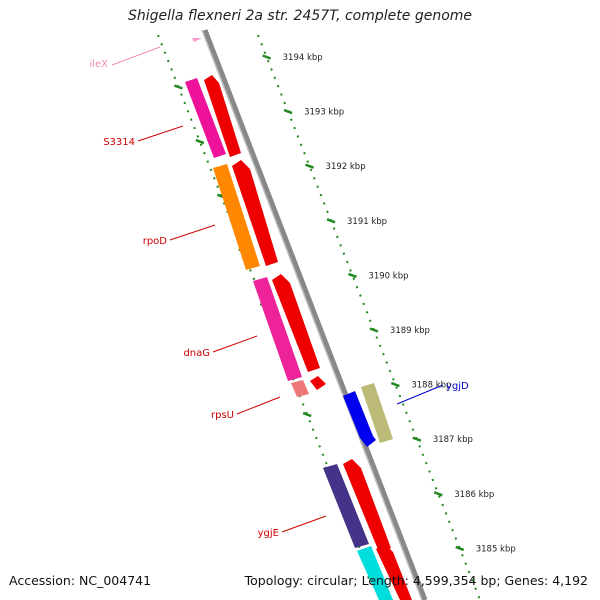 This screenshot has width=600, height=600. Describe the element at coordinates (318, 383) in the screenshot. I see `gene-rpsU-cds` at that location.